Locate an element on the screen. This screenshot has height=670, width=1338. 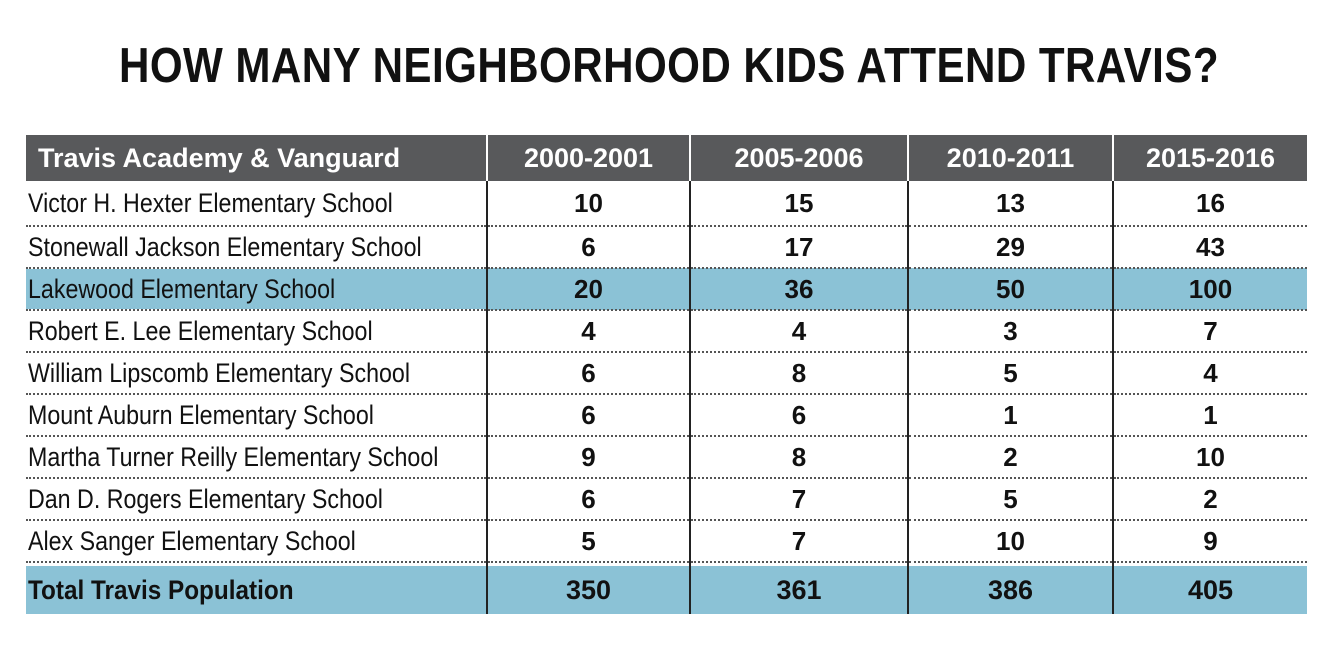
school-name-cell: Victor H. Hexter Elementary School is located at coordinates (256, 204).